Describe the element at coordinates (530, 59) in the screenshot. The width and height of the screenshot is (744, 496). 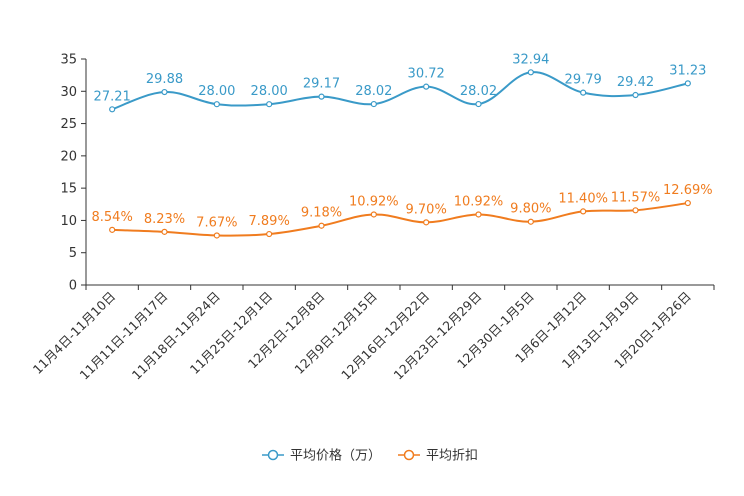
I see `data-label: 32.94` at that location.